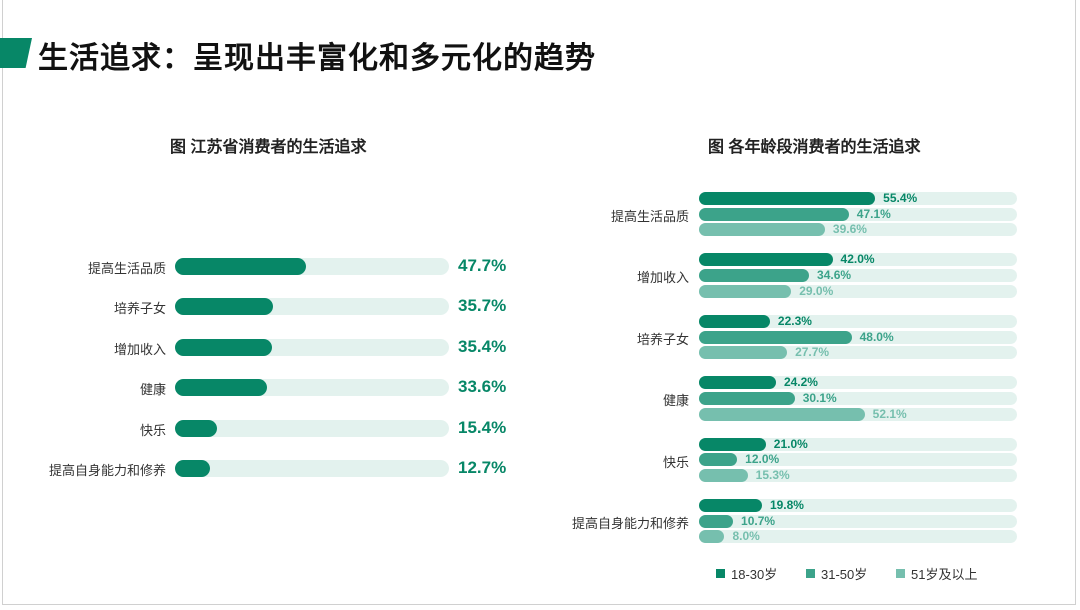 The height and width of the screenshot is (610, 1080). Describe the element at coordinates (944, 574) in the screenshot. I see `legend-label: 51岁及以上` at that location.